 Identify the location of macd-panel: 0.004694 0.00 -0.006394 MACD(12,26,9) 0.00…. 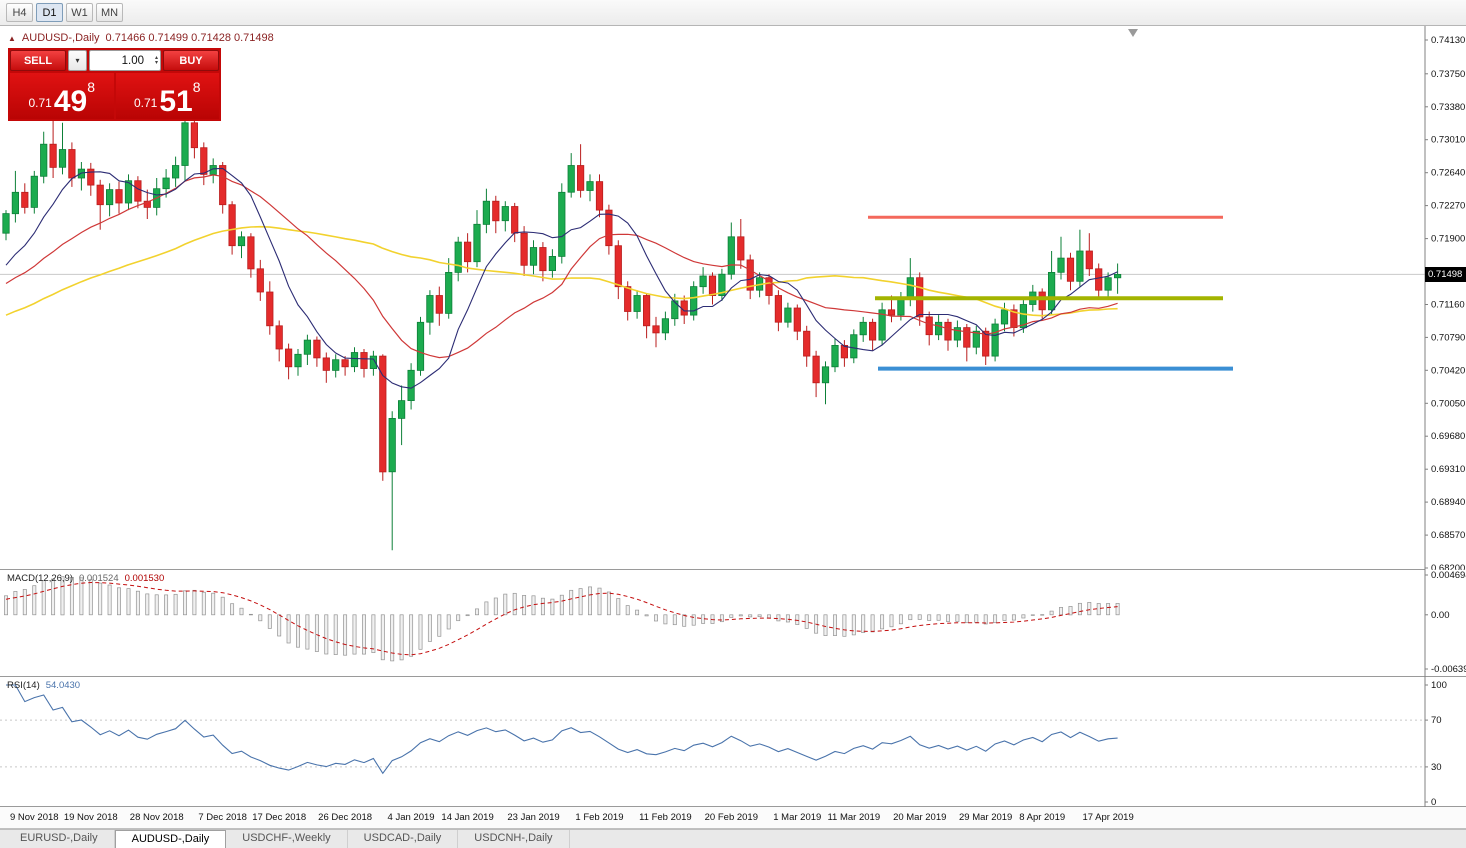
(733, 623).